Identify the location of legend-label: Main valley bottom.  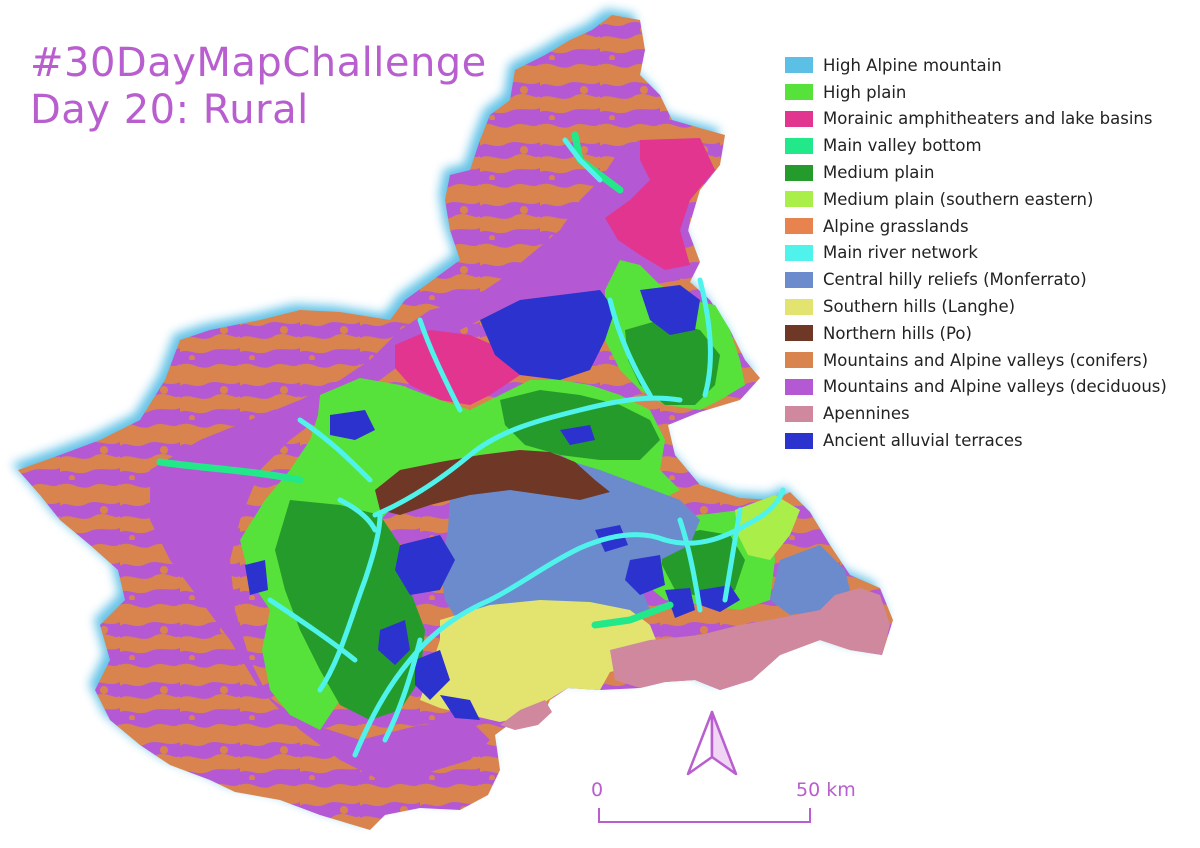
(902, 146).